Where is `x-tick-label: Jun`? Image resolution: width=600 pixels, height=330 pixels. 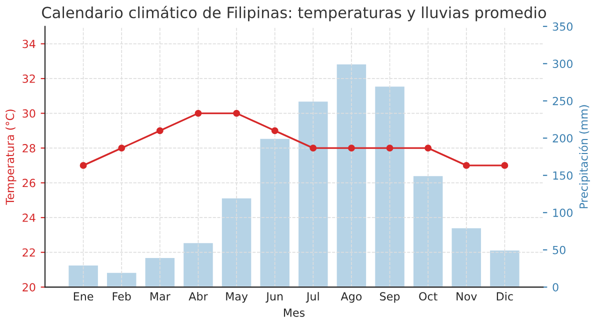 x-tick-label: Jun is located at coordinates (274, 297).